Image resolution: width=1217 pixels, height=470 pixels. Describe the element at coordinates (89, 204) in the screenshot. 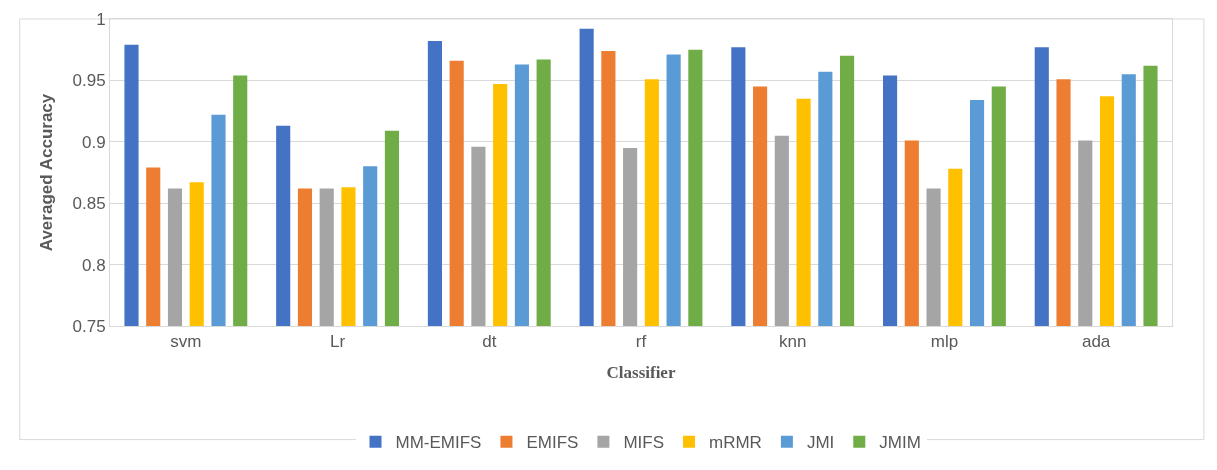

I see `y-tick-label: 0.85` at that location.